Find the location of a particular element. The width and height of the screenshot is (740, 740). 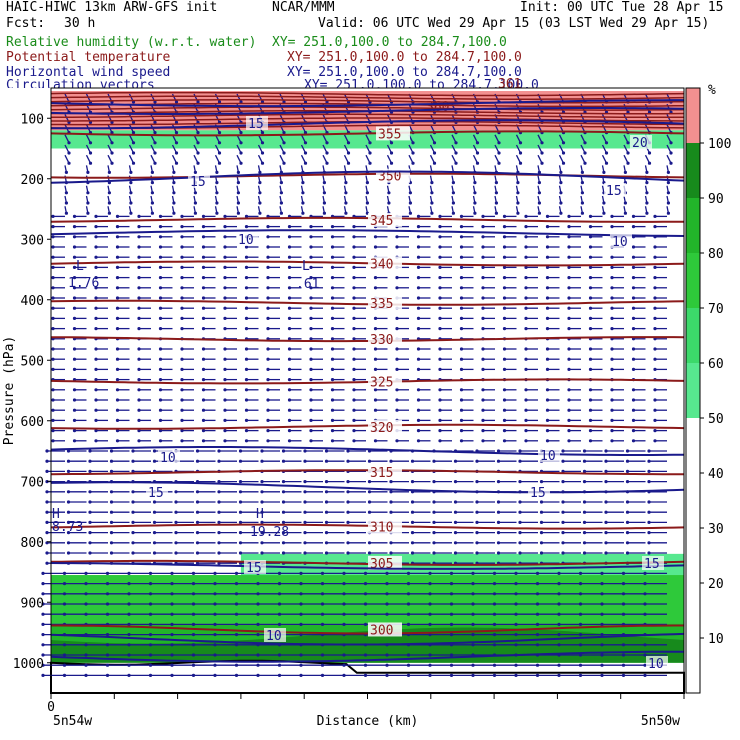

wind-speed-contour is located at coordinates (367, 639).